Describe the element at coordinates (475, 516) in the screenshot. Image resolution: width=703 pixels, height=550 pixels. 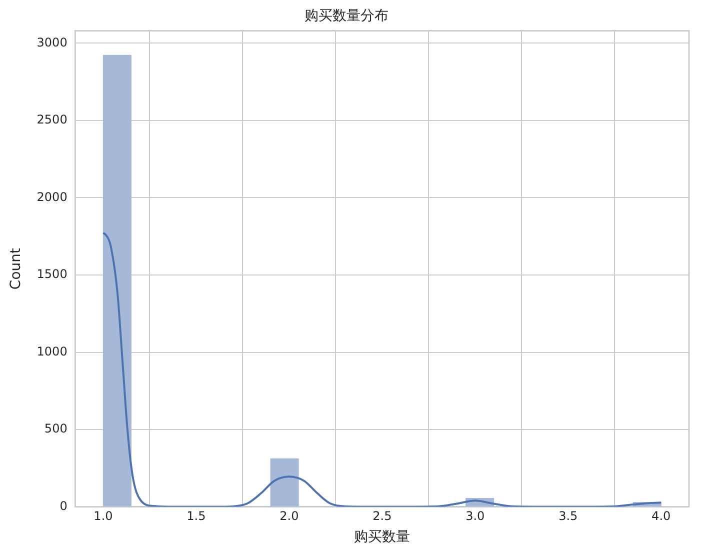
I see `x-tick-label: 3.0` at that location.